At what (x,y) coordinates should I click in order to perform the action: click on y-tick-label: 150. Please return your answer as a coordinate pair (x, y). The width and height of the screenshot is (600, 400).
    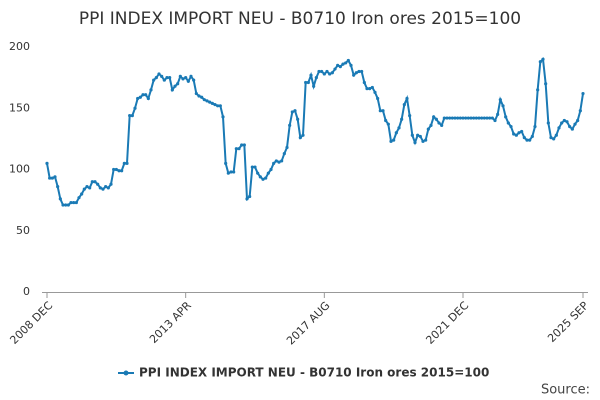
    Looking at the image, I should click on (19, 107).